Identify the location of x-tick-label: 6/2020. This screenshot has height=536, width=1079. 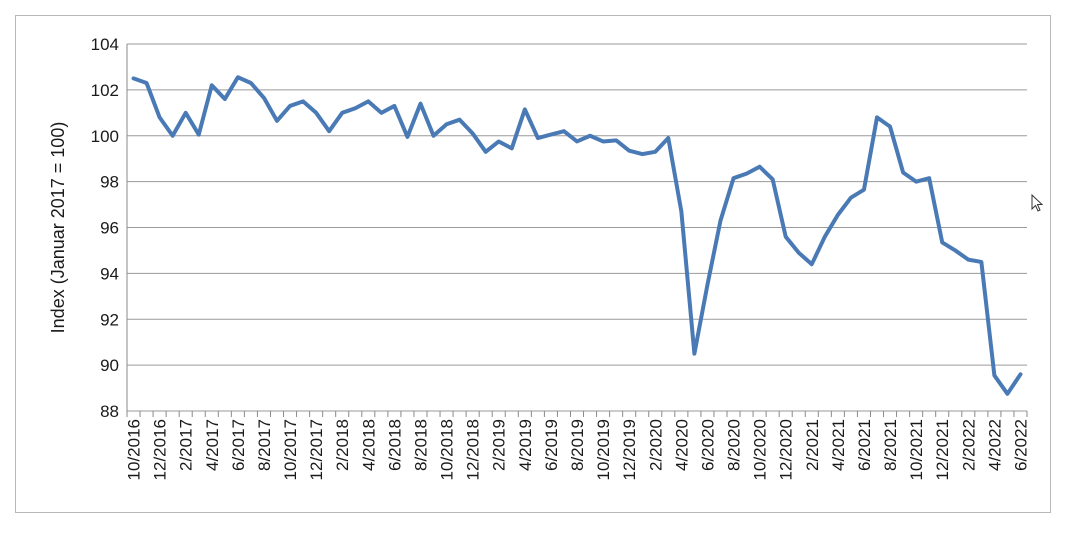
(707, 445).